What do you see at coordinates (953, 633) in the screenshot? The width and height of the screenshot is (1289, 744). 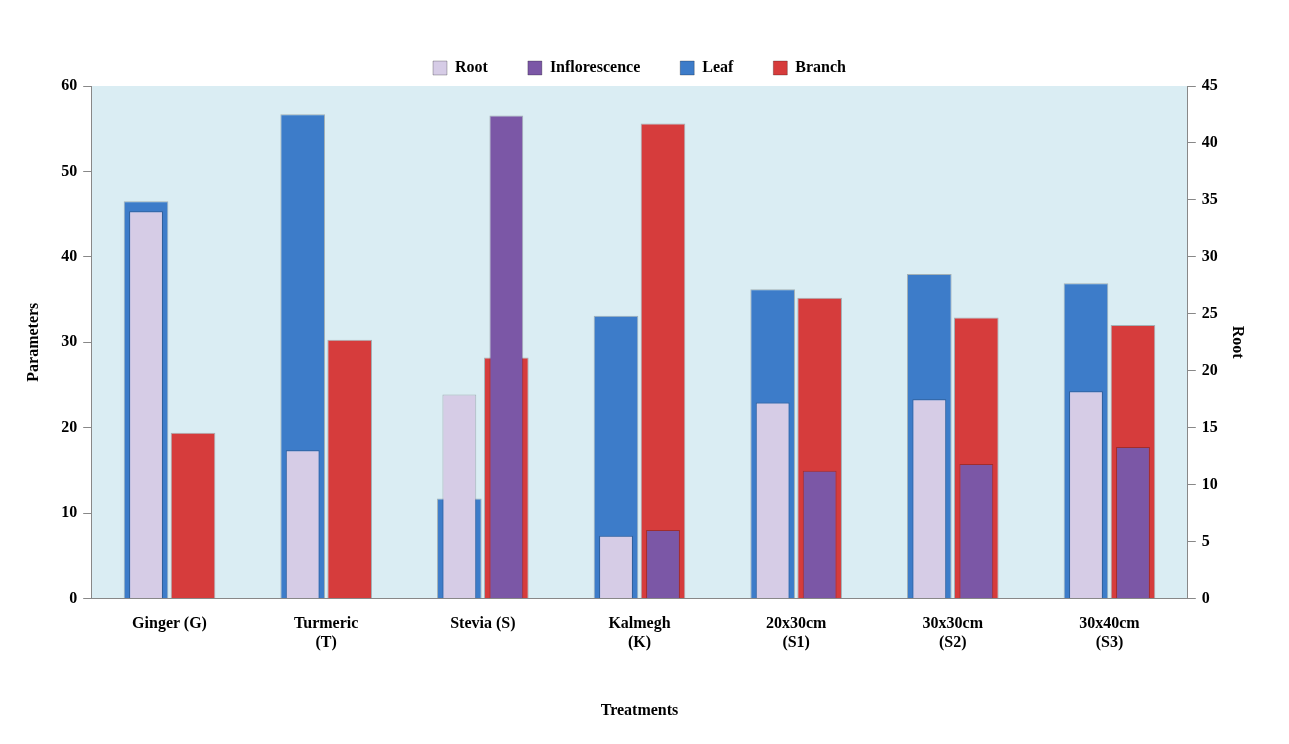 I see `x-tick-label: 30x30cm (S2)` at bounding box center [953, 633].